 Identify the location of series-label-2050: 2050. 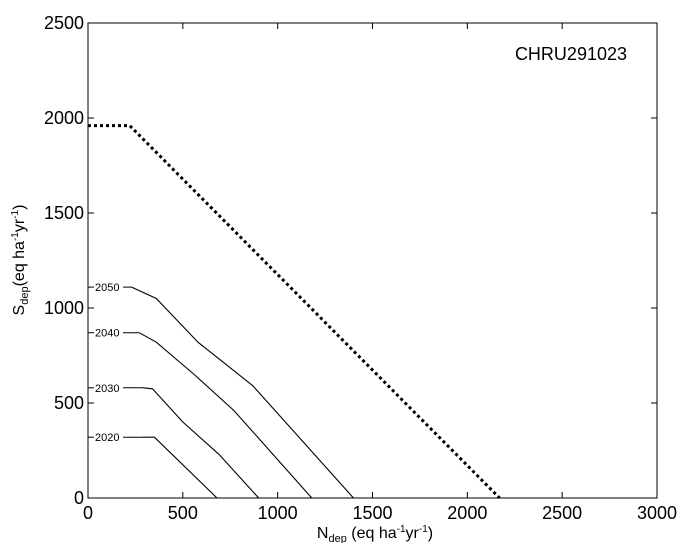
(107, 288).